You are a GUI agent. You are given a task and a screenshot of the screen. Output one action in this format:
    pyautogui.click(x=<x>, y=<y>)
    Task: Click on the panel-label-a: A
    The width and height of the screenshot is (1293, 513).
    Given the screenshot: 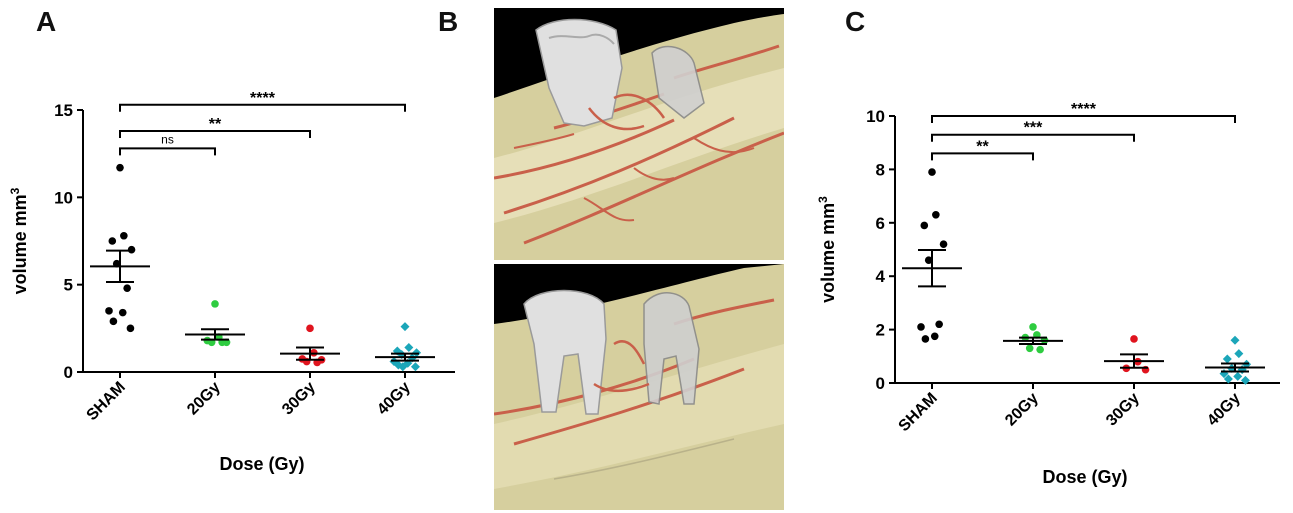 What is the action you would take?
    pyautogui.click(x=46, y=21)
    